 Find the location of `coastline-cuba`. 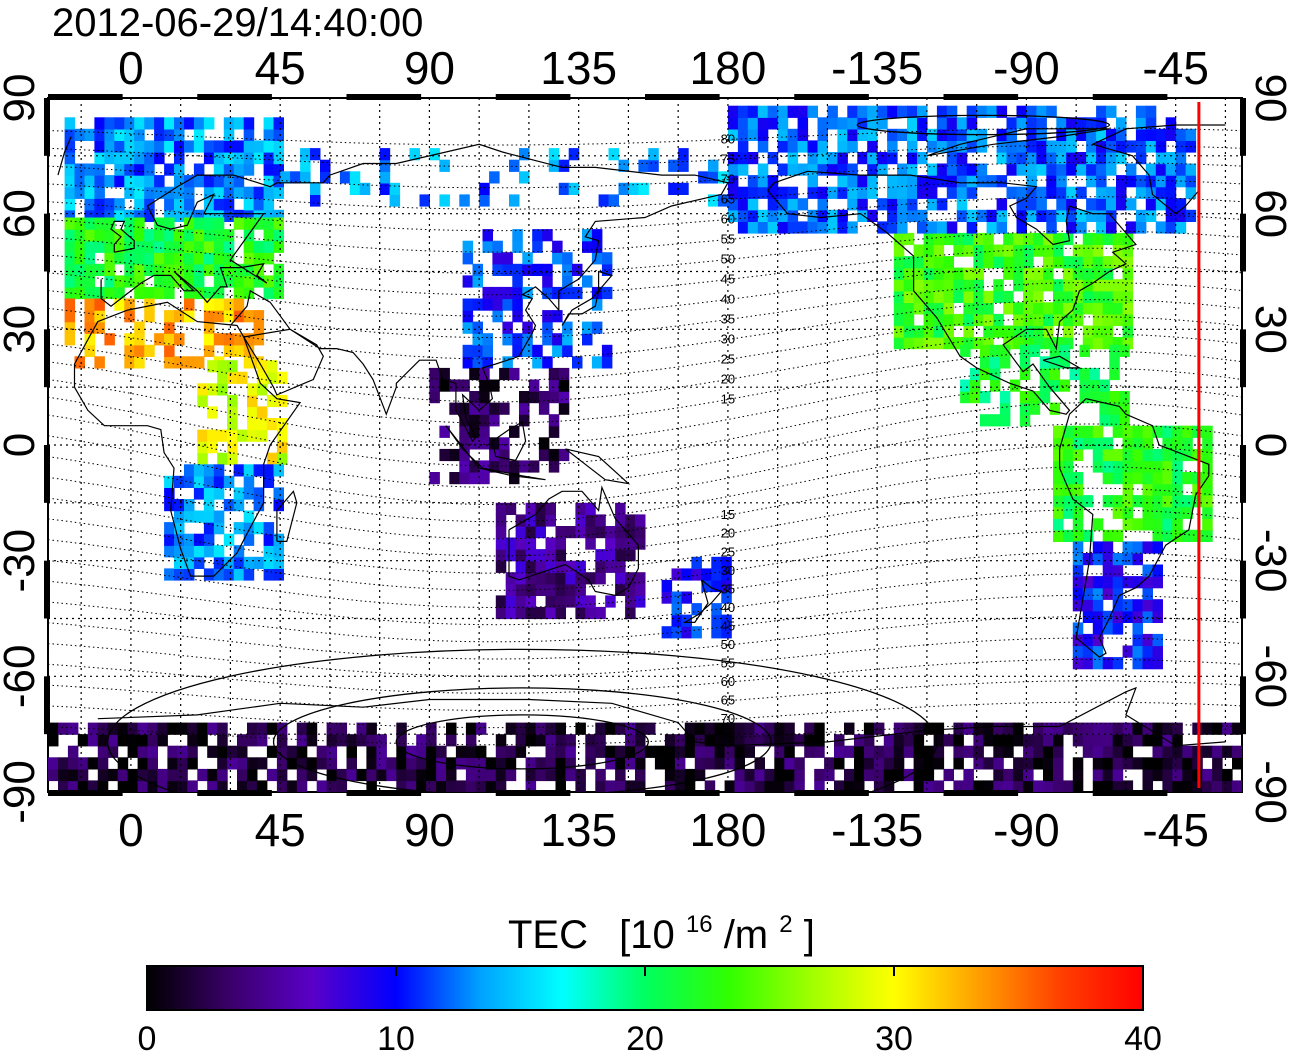

coastline-cuba is located at coordinates (1062, 362).